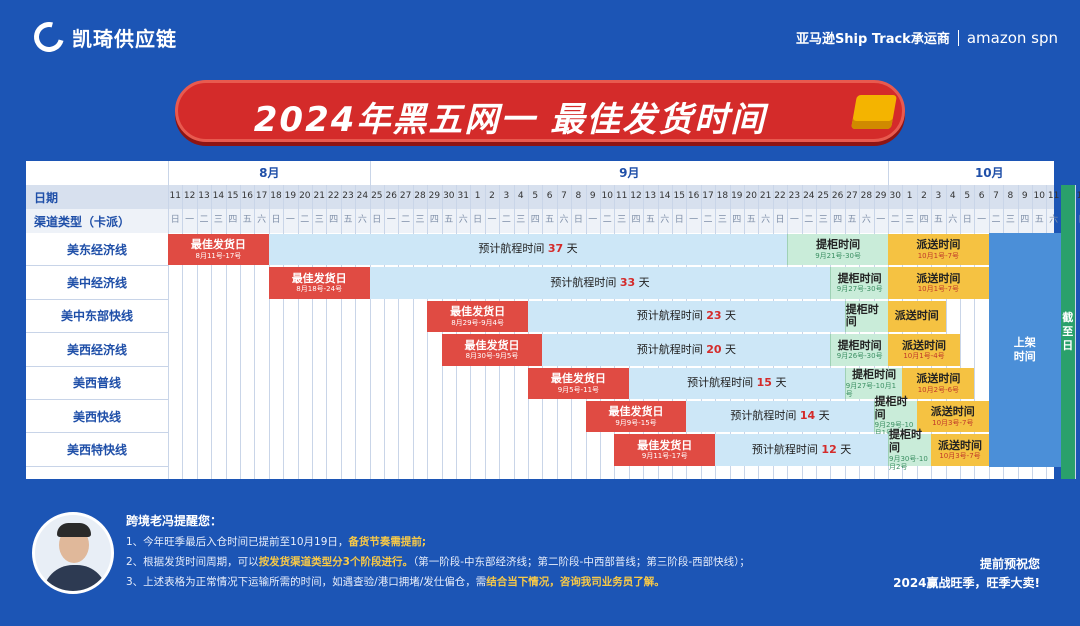 The width and height of the screenshot is (1080, 626). What do you see at coordinates (96, 416) in the screenshot?
I see `channel-name: 美西快线` at bounding box center [96, 416].